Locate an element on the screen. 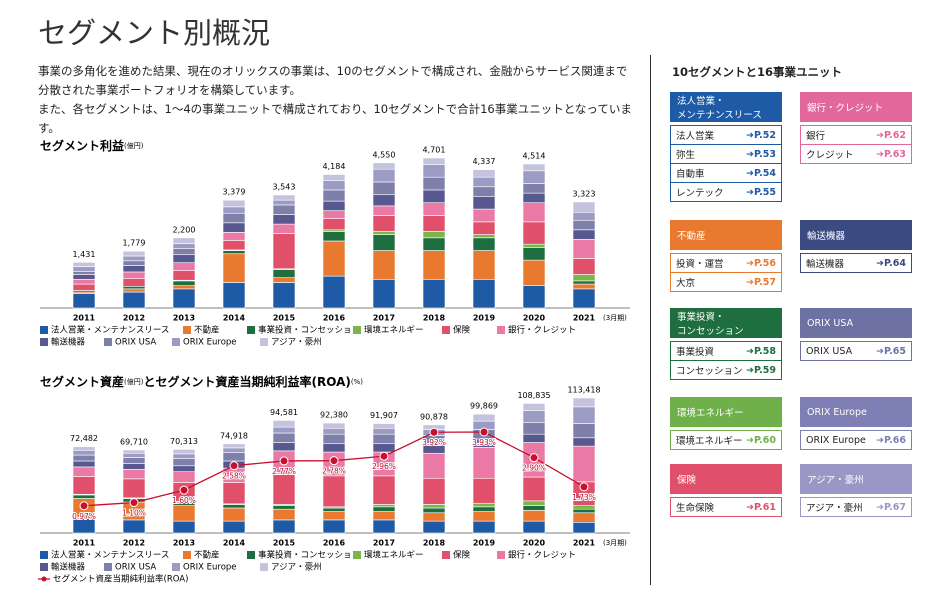 This screenshot has width=929, height=594. total-label: 74,918 is located at coordinates (234, 435).